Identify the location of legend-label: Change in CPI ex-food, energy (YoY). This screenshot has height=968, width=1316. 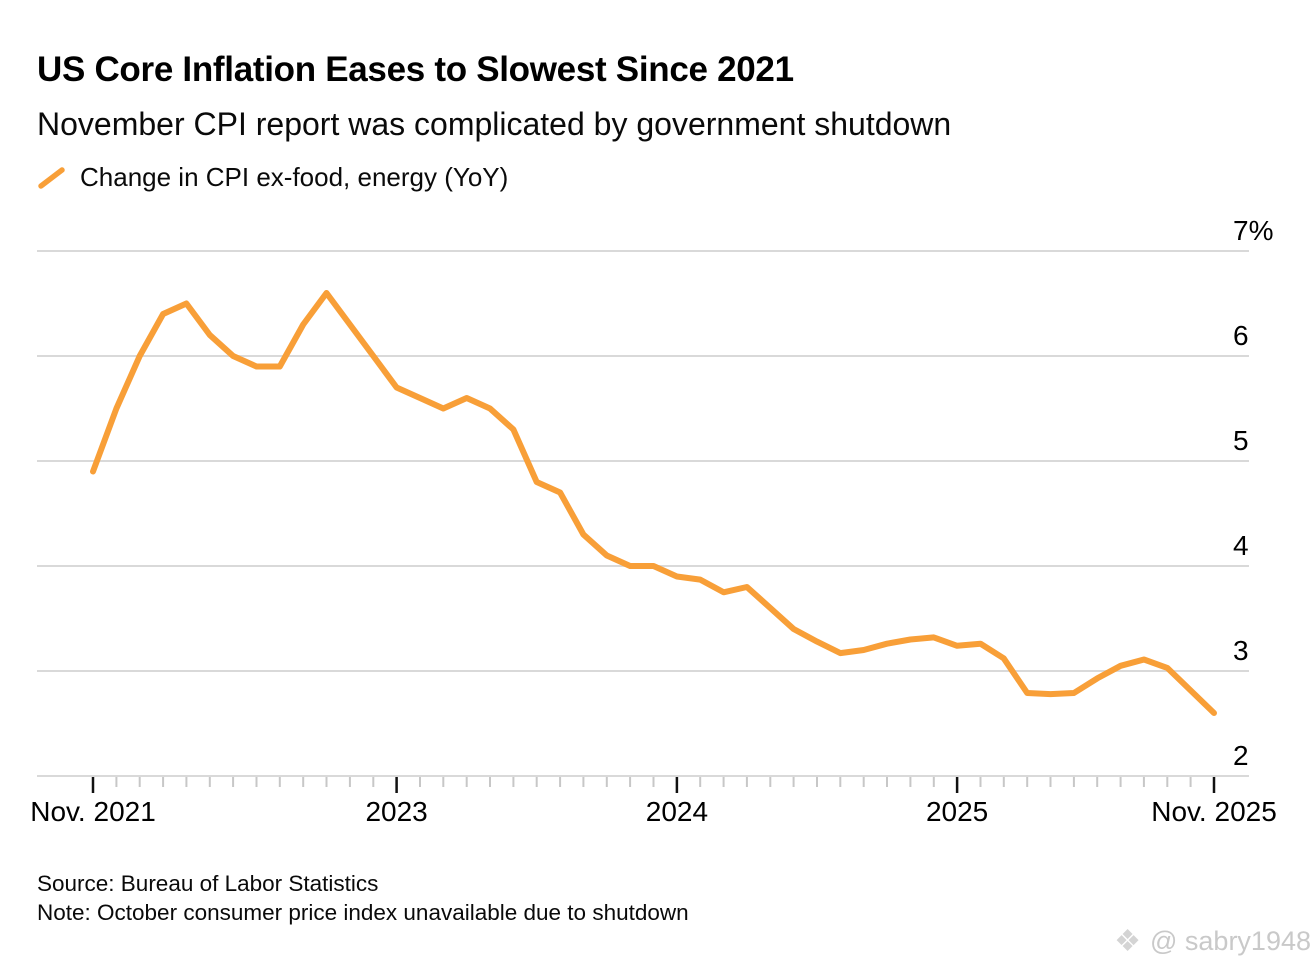
(294, 177).